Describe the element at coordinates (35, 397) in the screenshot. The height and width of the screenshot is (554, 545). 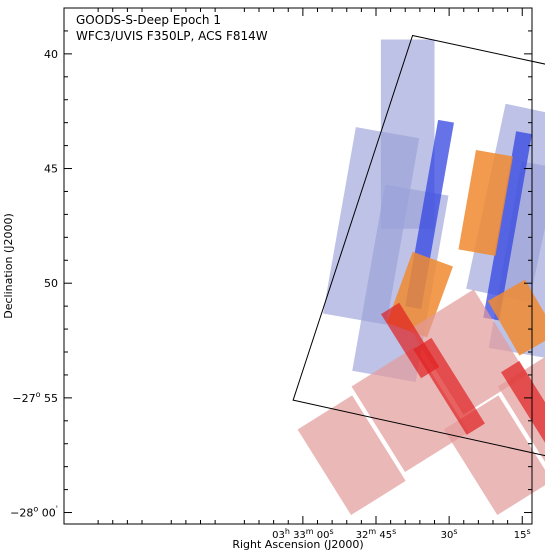
I see `y-tick-label-4: −27o 55` at that location.